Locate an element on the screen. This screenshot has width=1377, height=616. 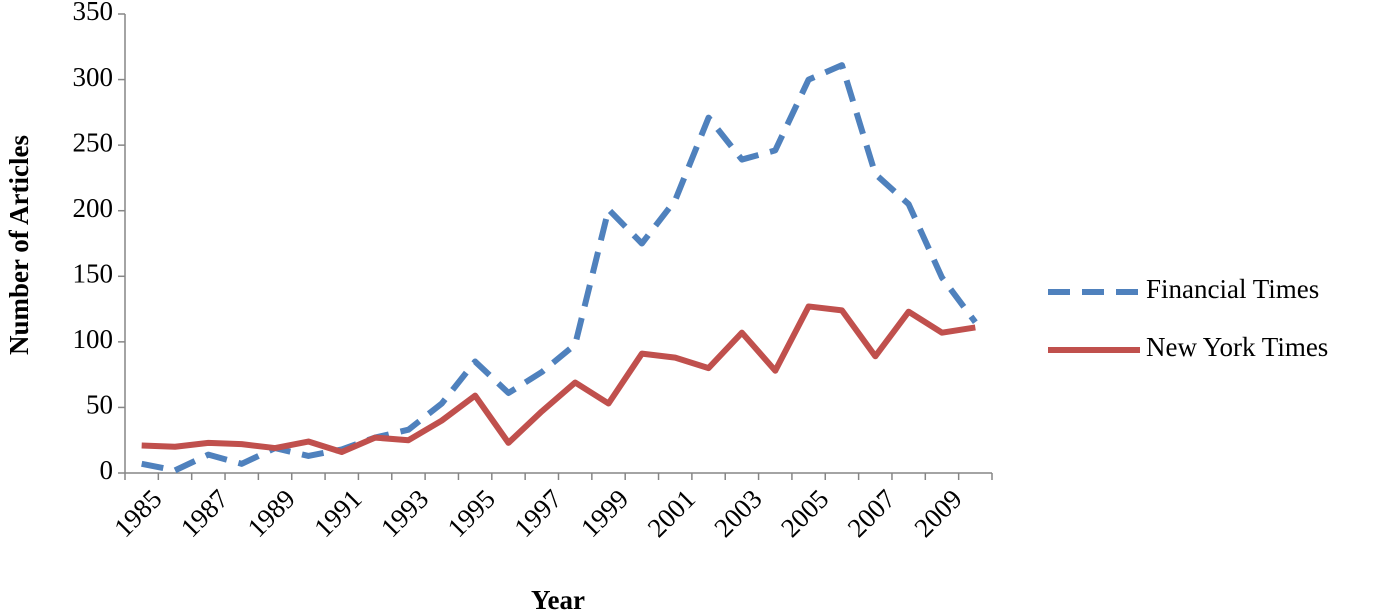
x-tick-label: 2007 is located at coordinates (871, 513).